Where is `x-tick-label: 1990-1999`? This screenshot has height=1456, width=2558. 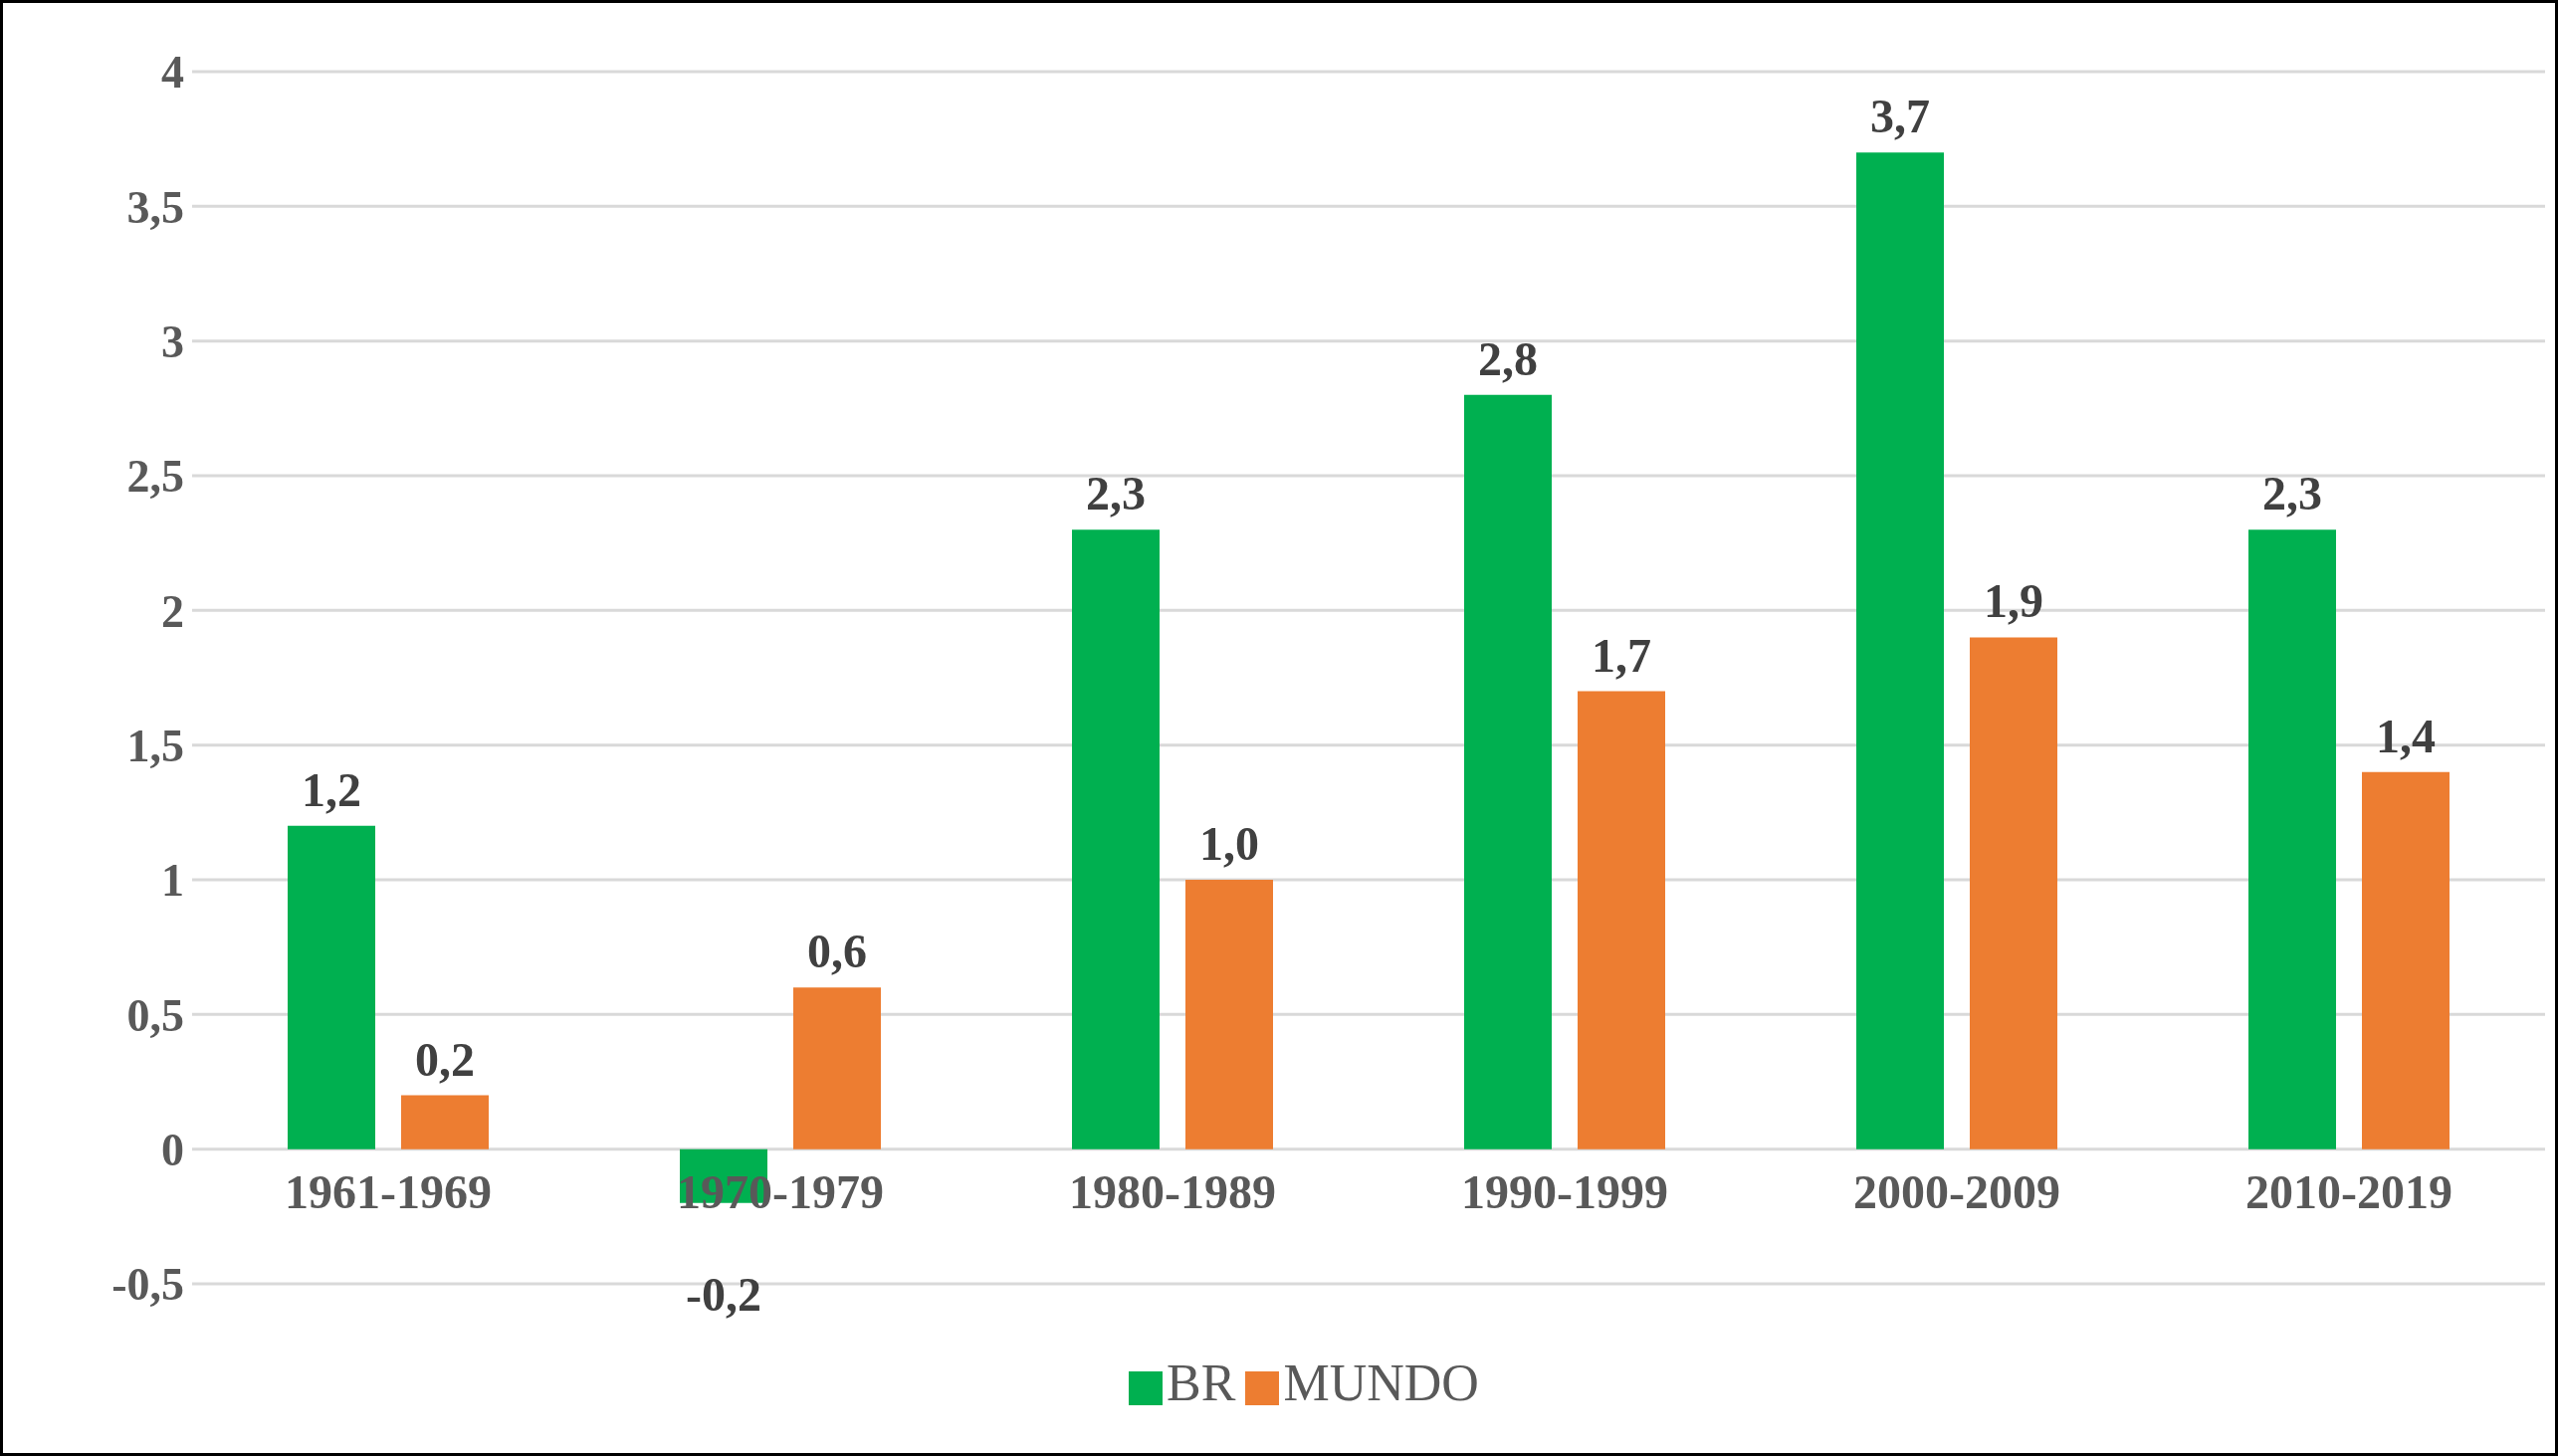 x-tick-label: 1990-1999 is located at coordinates (1564, 1192).